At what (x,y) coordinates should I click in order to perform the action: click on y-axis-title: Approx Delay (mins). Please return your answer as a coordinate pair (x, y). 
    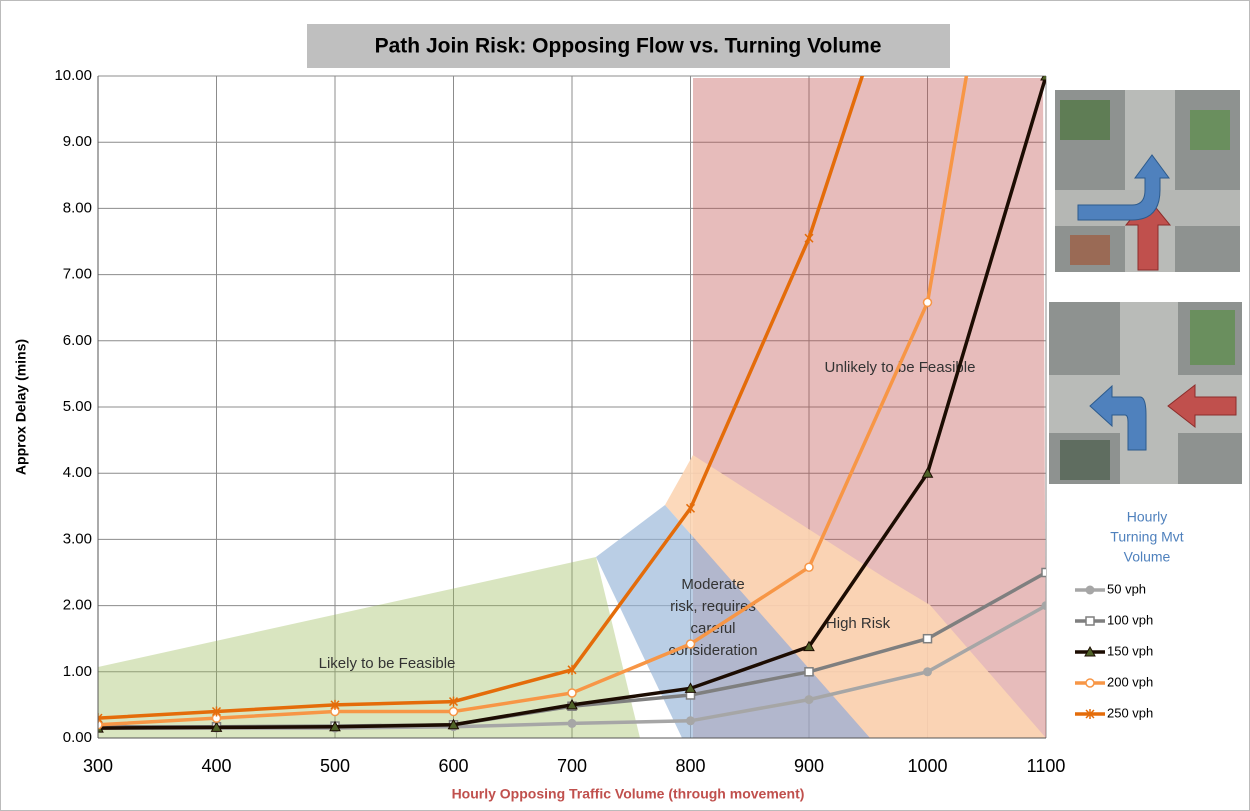
    Looking at the image, I should click on (21, 407).